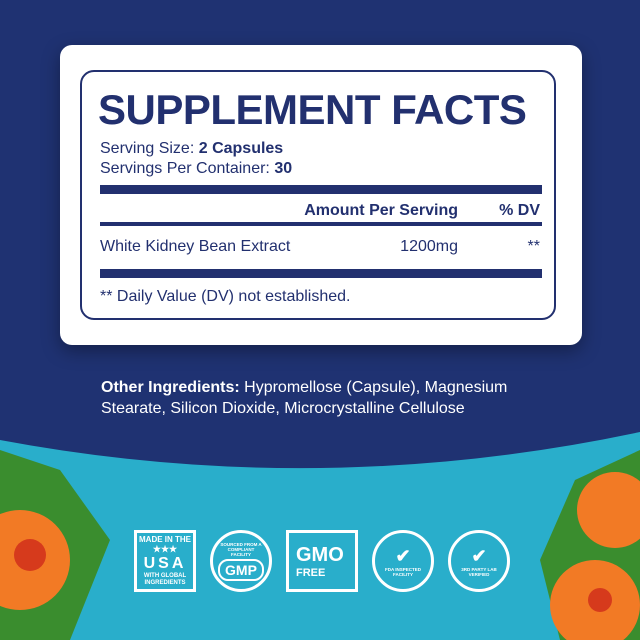  I want to click on servings-per-container: Servings Per Container: 30, so click(196, 168).